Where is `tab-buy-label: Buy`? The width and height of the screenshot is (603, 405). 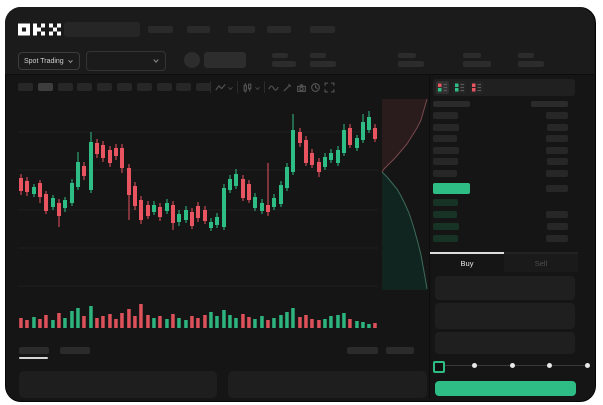 tab-buy-label: Buy is located at coordinates (467, 263).